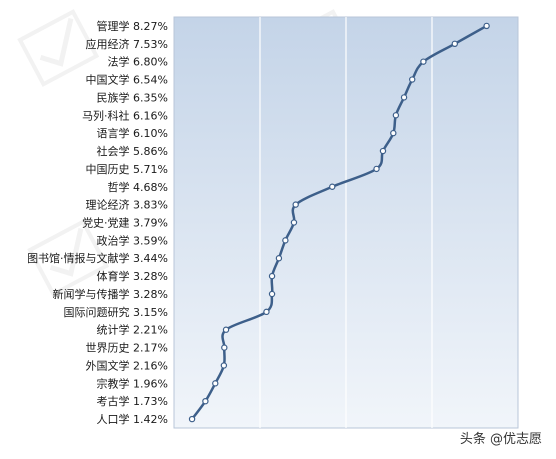  Describe the element at coordinates (116, 312) in the screenshot. I see `category-label: 国际问题研究 3.15%` at that location.